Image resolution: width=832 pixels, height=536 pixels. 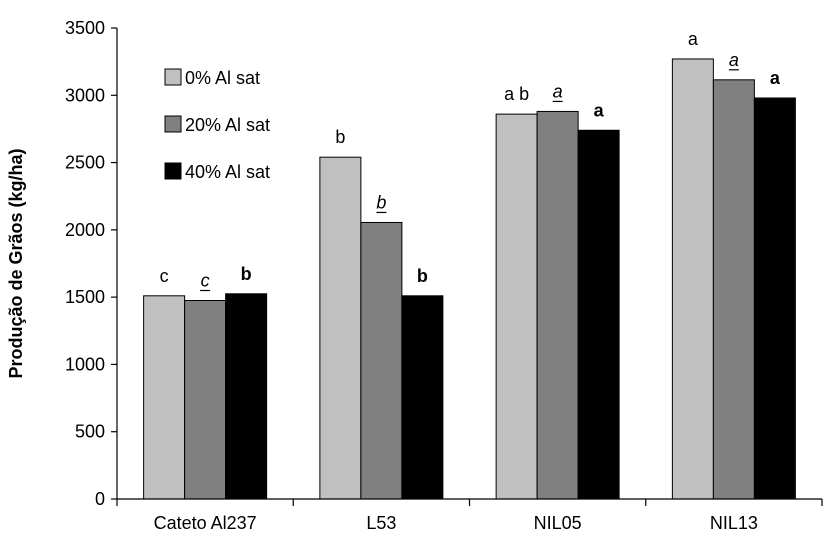 What do you see at coordinates (558, 523) in the screenshot?
I see `x-tick-label: NIL05` at bounding box center [558, 523].